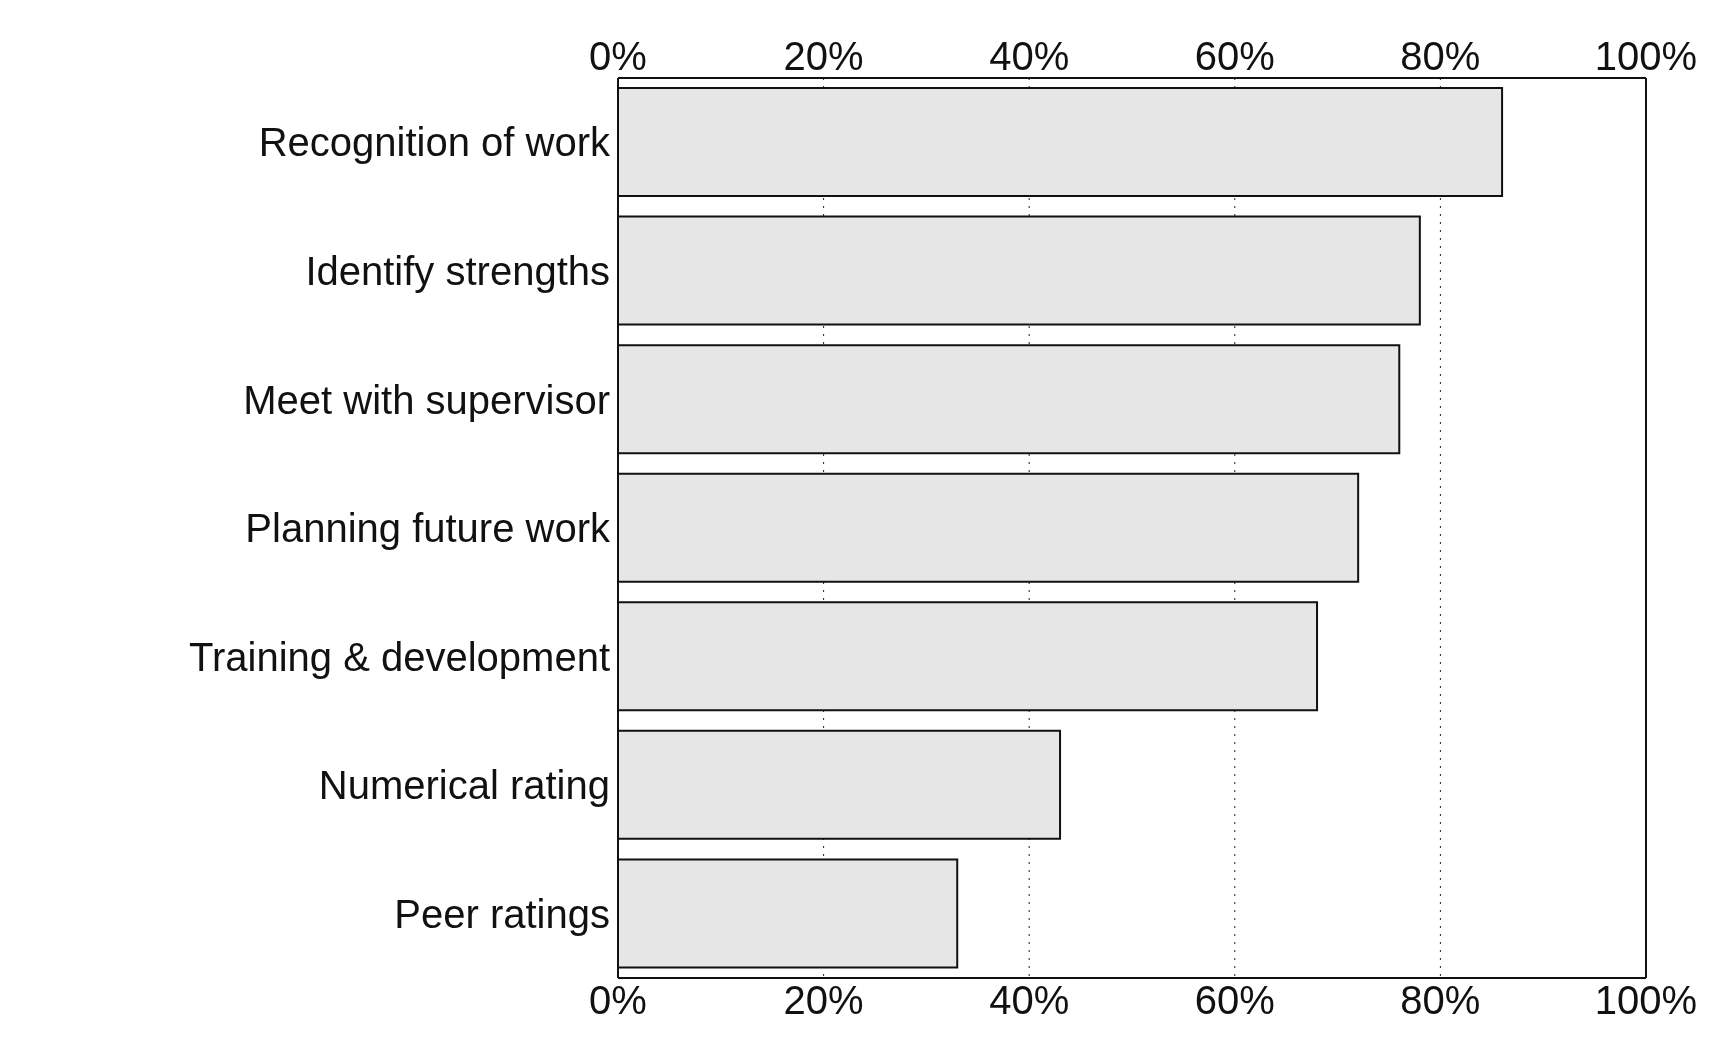  I want to click on y-tick-label: Meet with supervisor, so click(426, 399).